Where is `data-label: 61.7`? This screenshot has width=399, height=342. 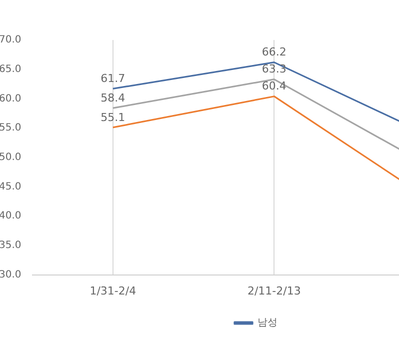 data-label: 61.7 is located at coordinates (113, 79).